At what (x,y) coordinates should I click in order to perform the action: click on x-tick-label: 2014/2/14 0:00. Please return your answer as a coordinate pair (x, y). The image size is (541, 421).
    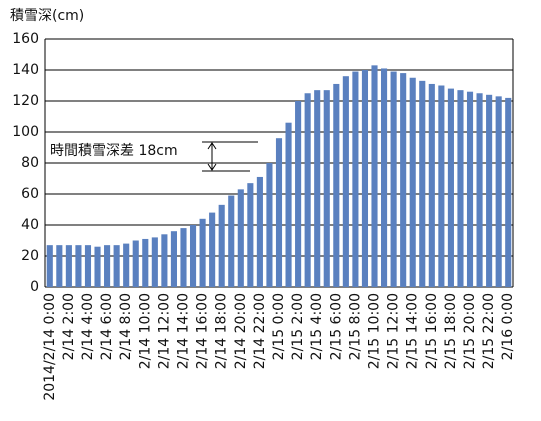
    Looking at the image, I should click on (50, 347).